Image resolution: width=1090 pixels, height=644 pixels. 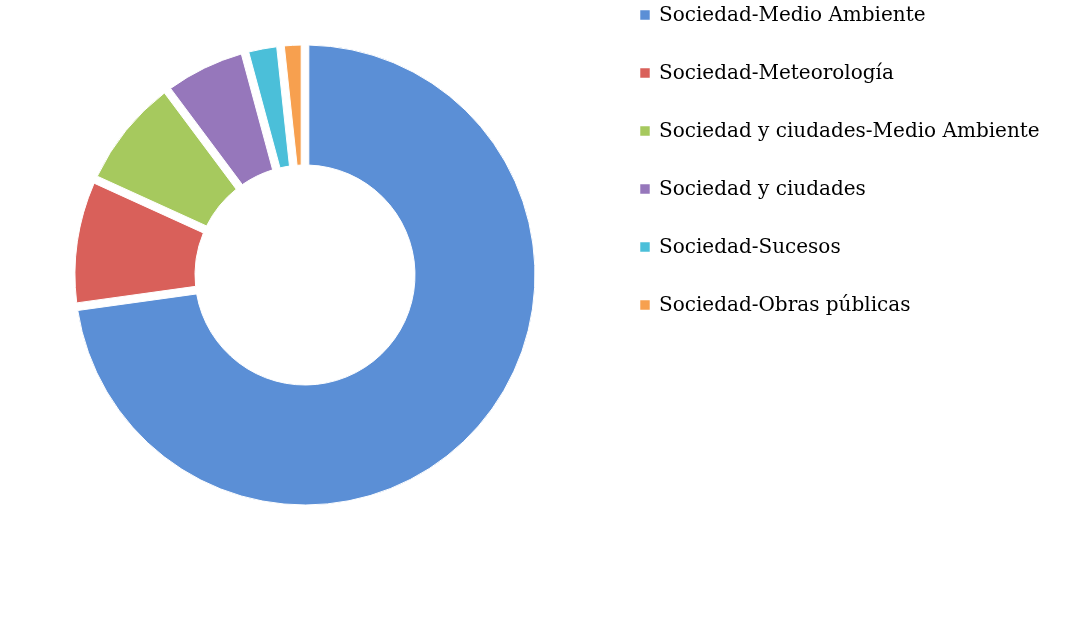 What do you see at coordinates (792, 14) in the screenshot?
I see `legend-label: Sociedad-Medio Ambiente` at bounding box center [792, 14].